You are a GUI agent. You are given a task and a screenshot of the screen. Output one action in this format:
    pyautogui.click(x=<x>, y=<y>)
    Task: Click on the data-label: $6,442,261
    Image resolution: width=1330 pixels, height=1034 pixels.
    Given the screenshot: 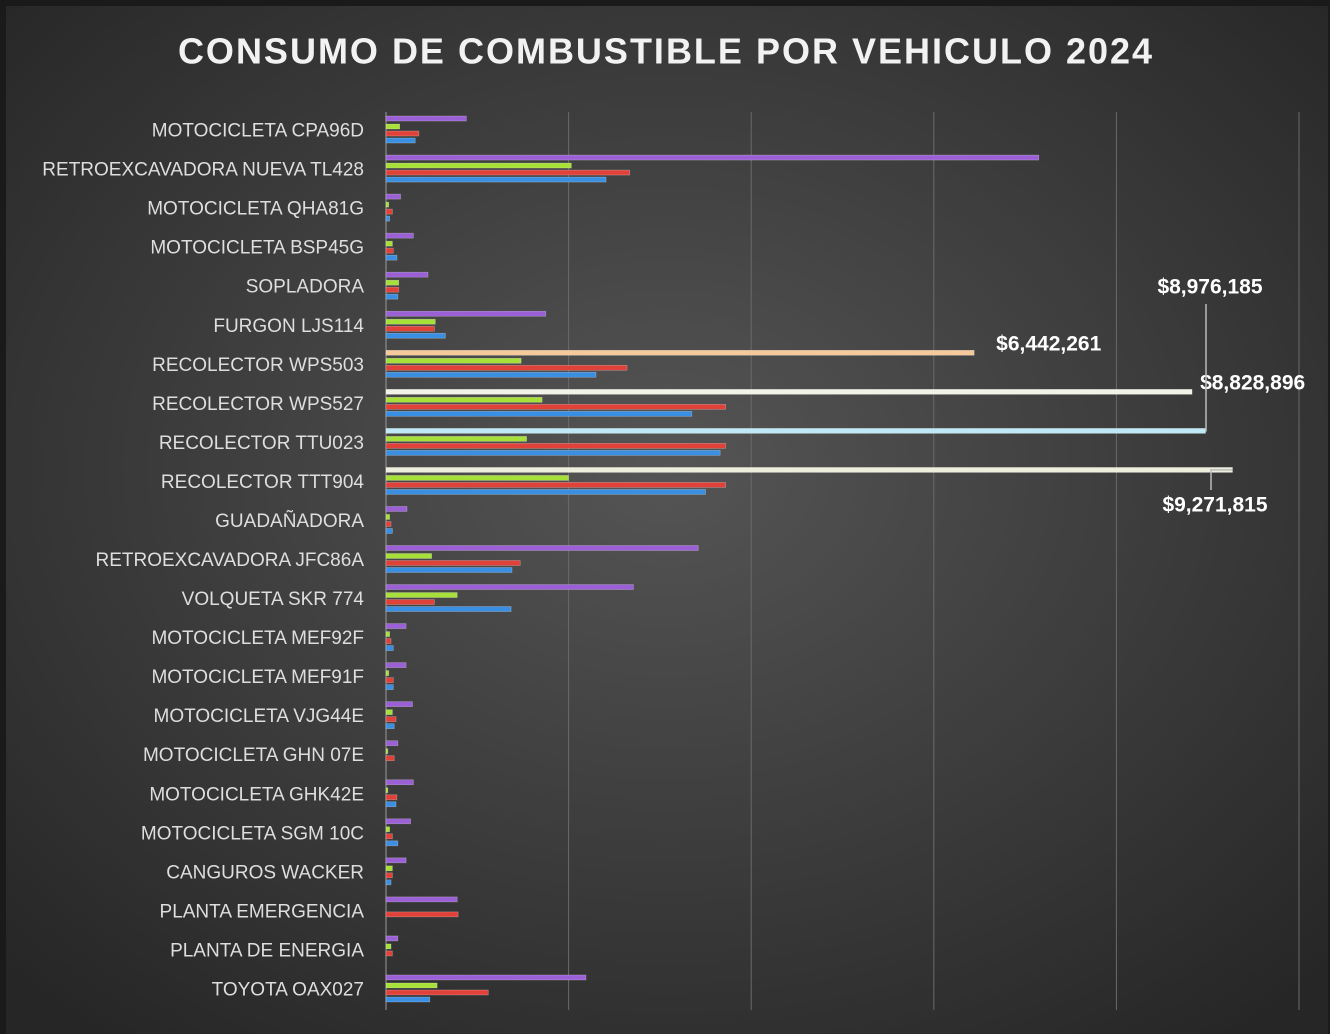 What is the action you would take?
    pyautogui.click(x=1048, y=343)
    